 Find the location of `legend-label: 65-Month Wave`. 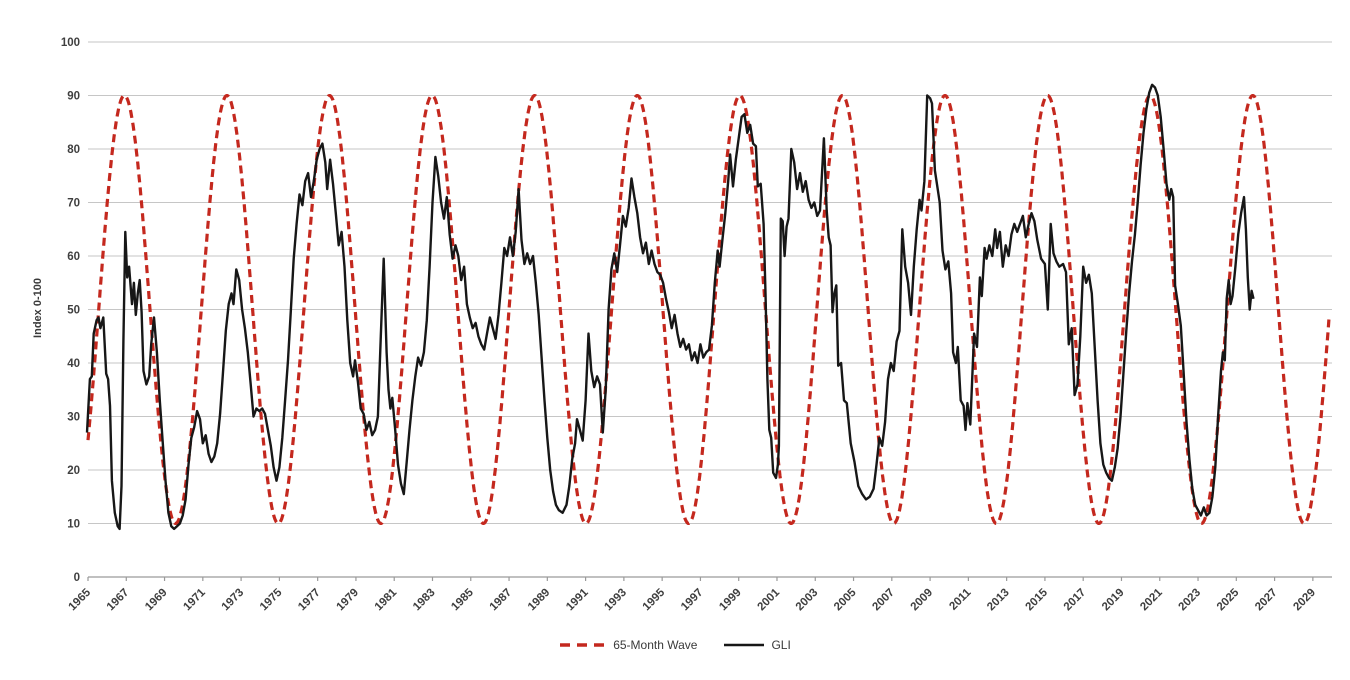

legend-label: 65-Month Wave is located at coordinates (655, 645).